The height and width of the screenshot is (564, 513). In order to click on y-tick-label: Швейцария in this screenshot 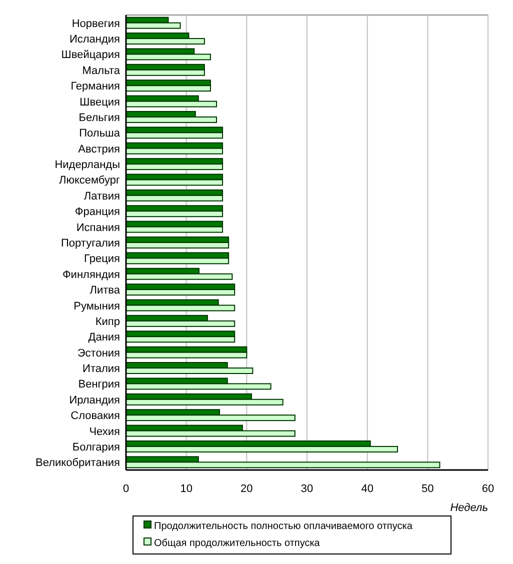, I will do `click(90, 55)`.